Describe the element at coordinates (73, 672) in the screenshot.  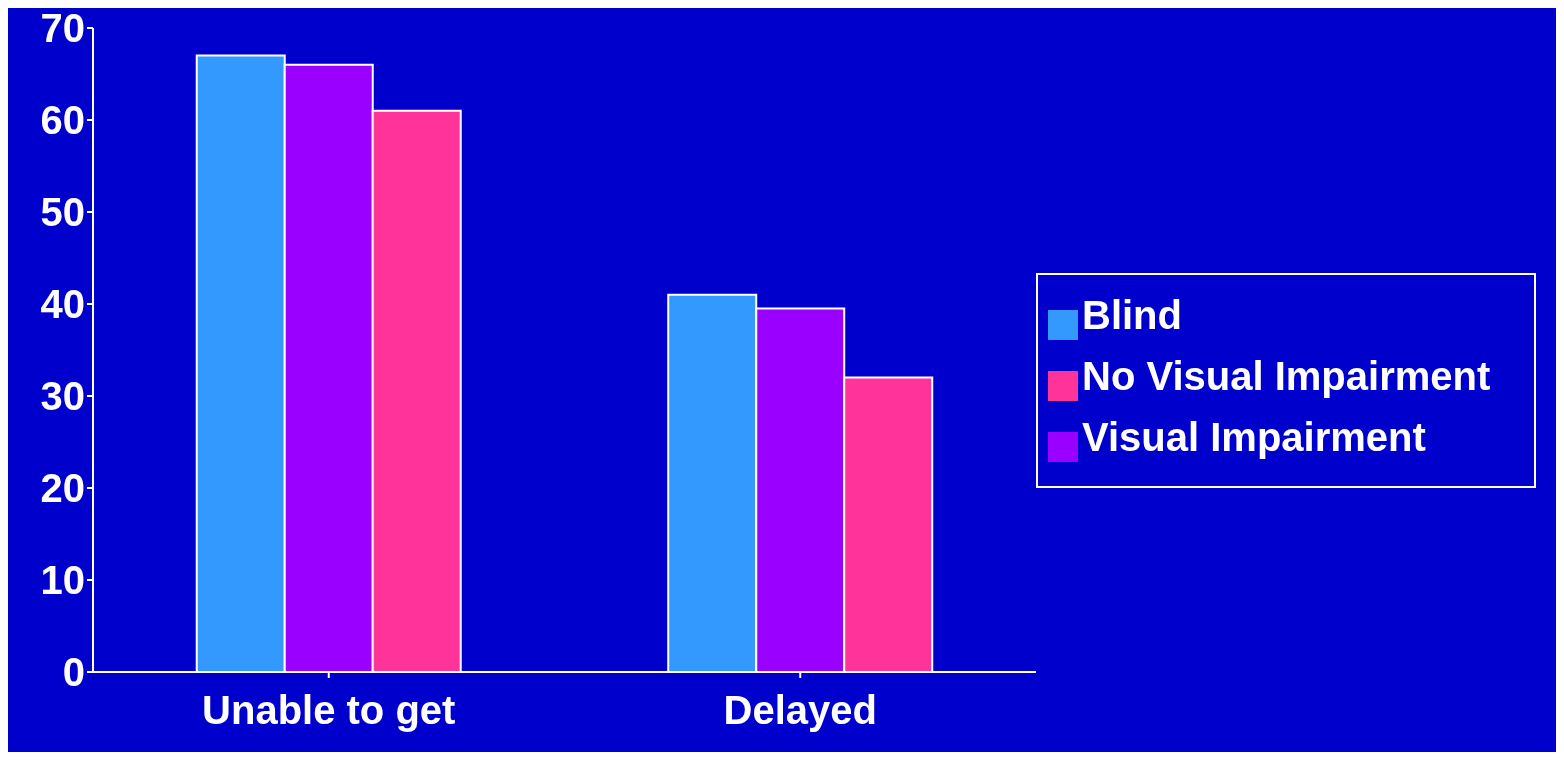
I see `y-tick-label: 0` at that location.